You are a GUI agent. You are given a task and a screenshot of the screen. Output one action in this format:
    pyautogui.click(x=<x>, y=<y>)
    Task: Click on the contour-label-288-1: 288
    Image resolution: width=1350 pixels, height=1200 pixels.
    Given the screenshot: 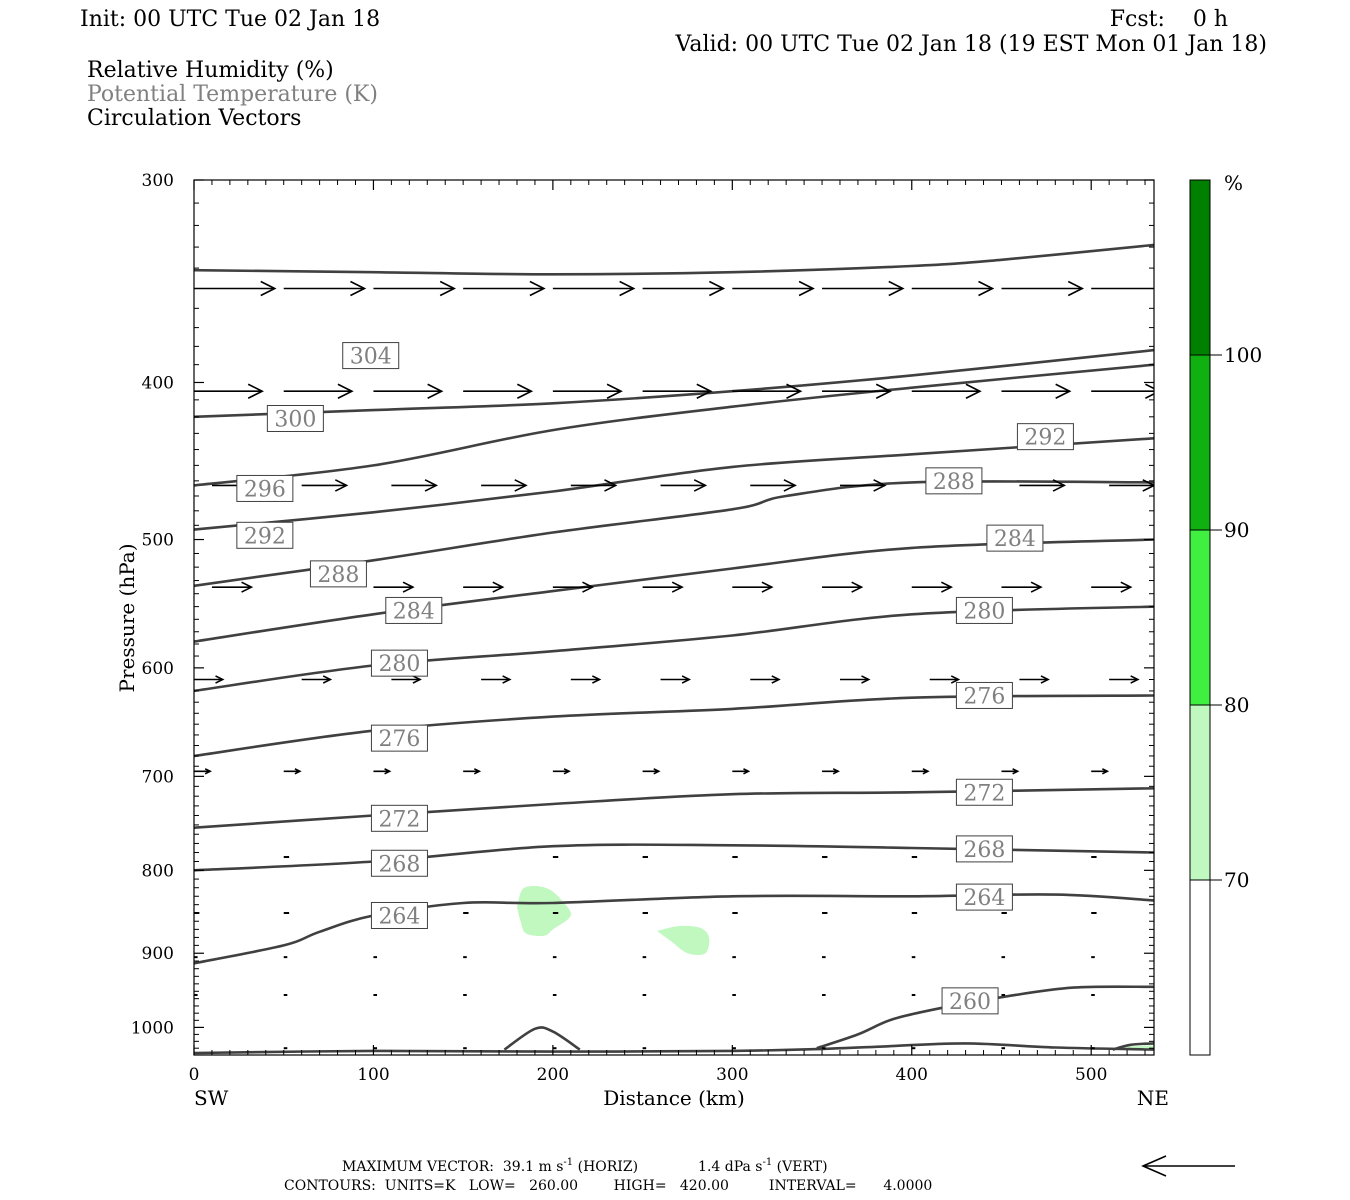 What is the action you would take?
    pyautogui.click(x=954, y=481)
    